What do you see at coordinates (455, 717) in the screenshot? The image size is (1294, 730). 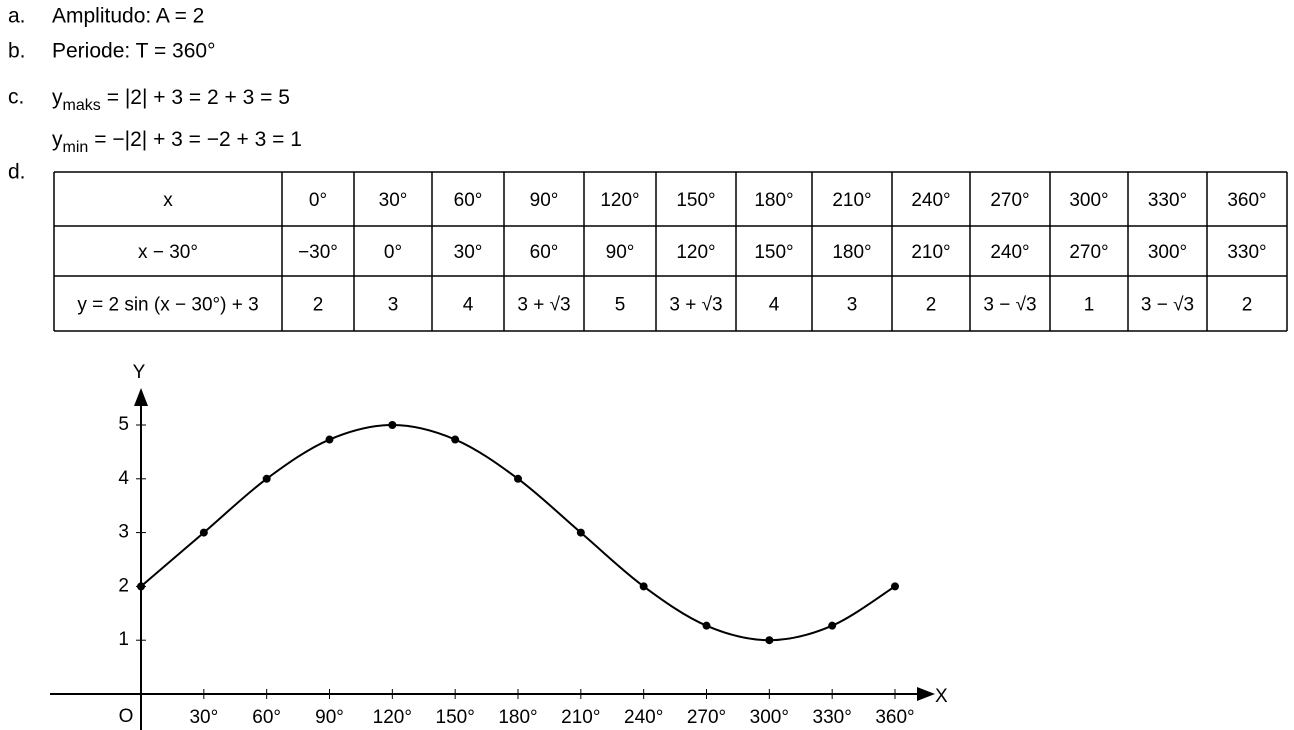 I see `x-tick-label: 150°` at bounding box center [455, 717].